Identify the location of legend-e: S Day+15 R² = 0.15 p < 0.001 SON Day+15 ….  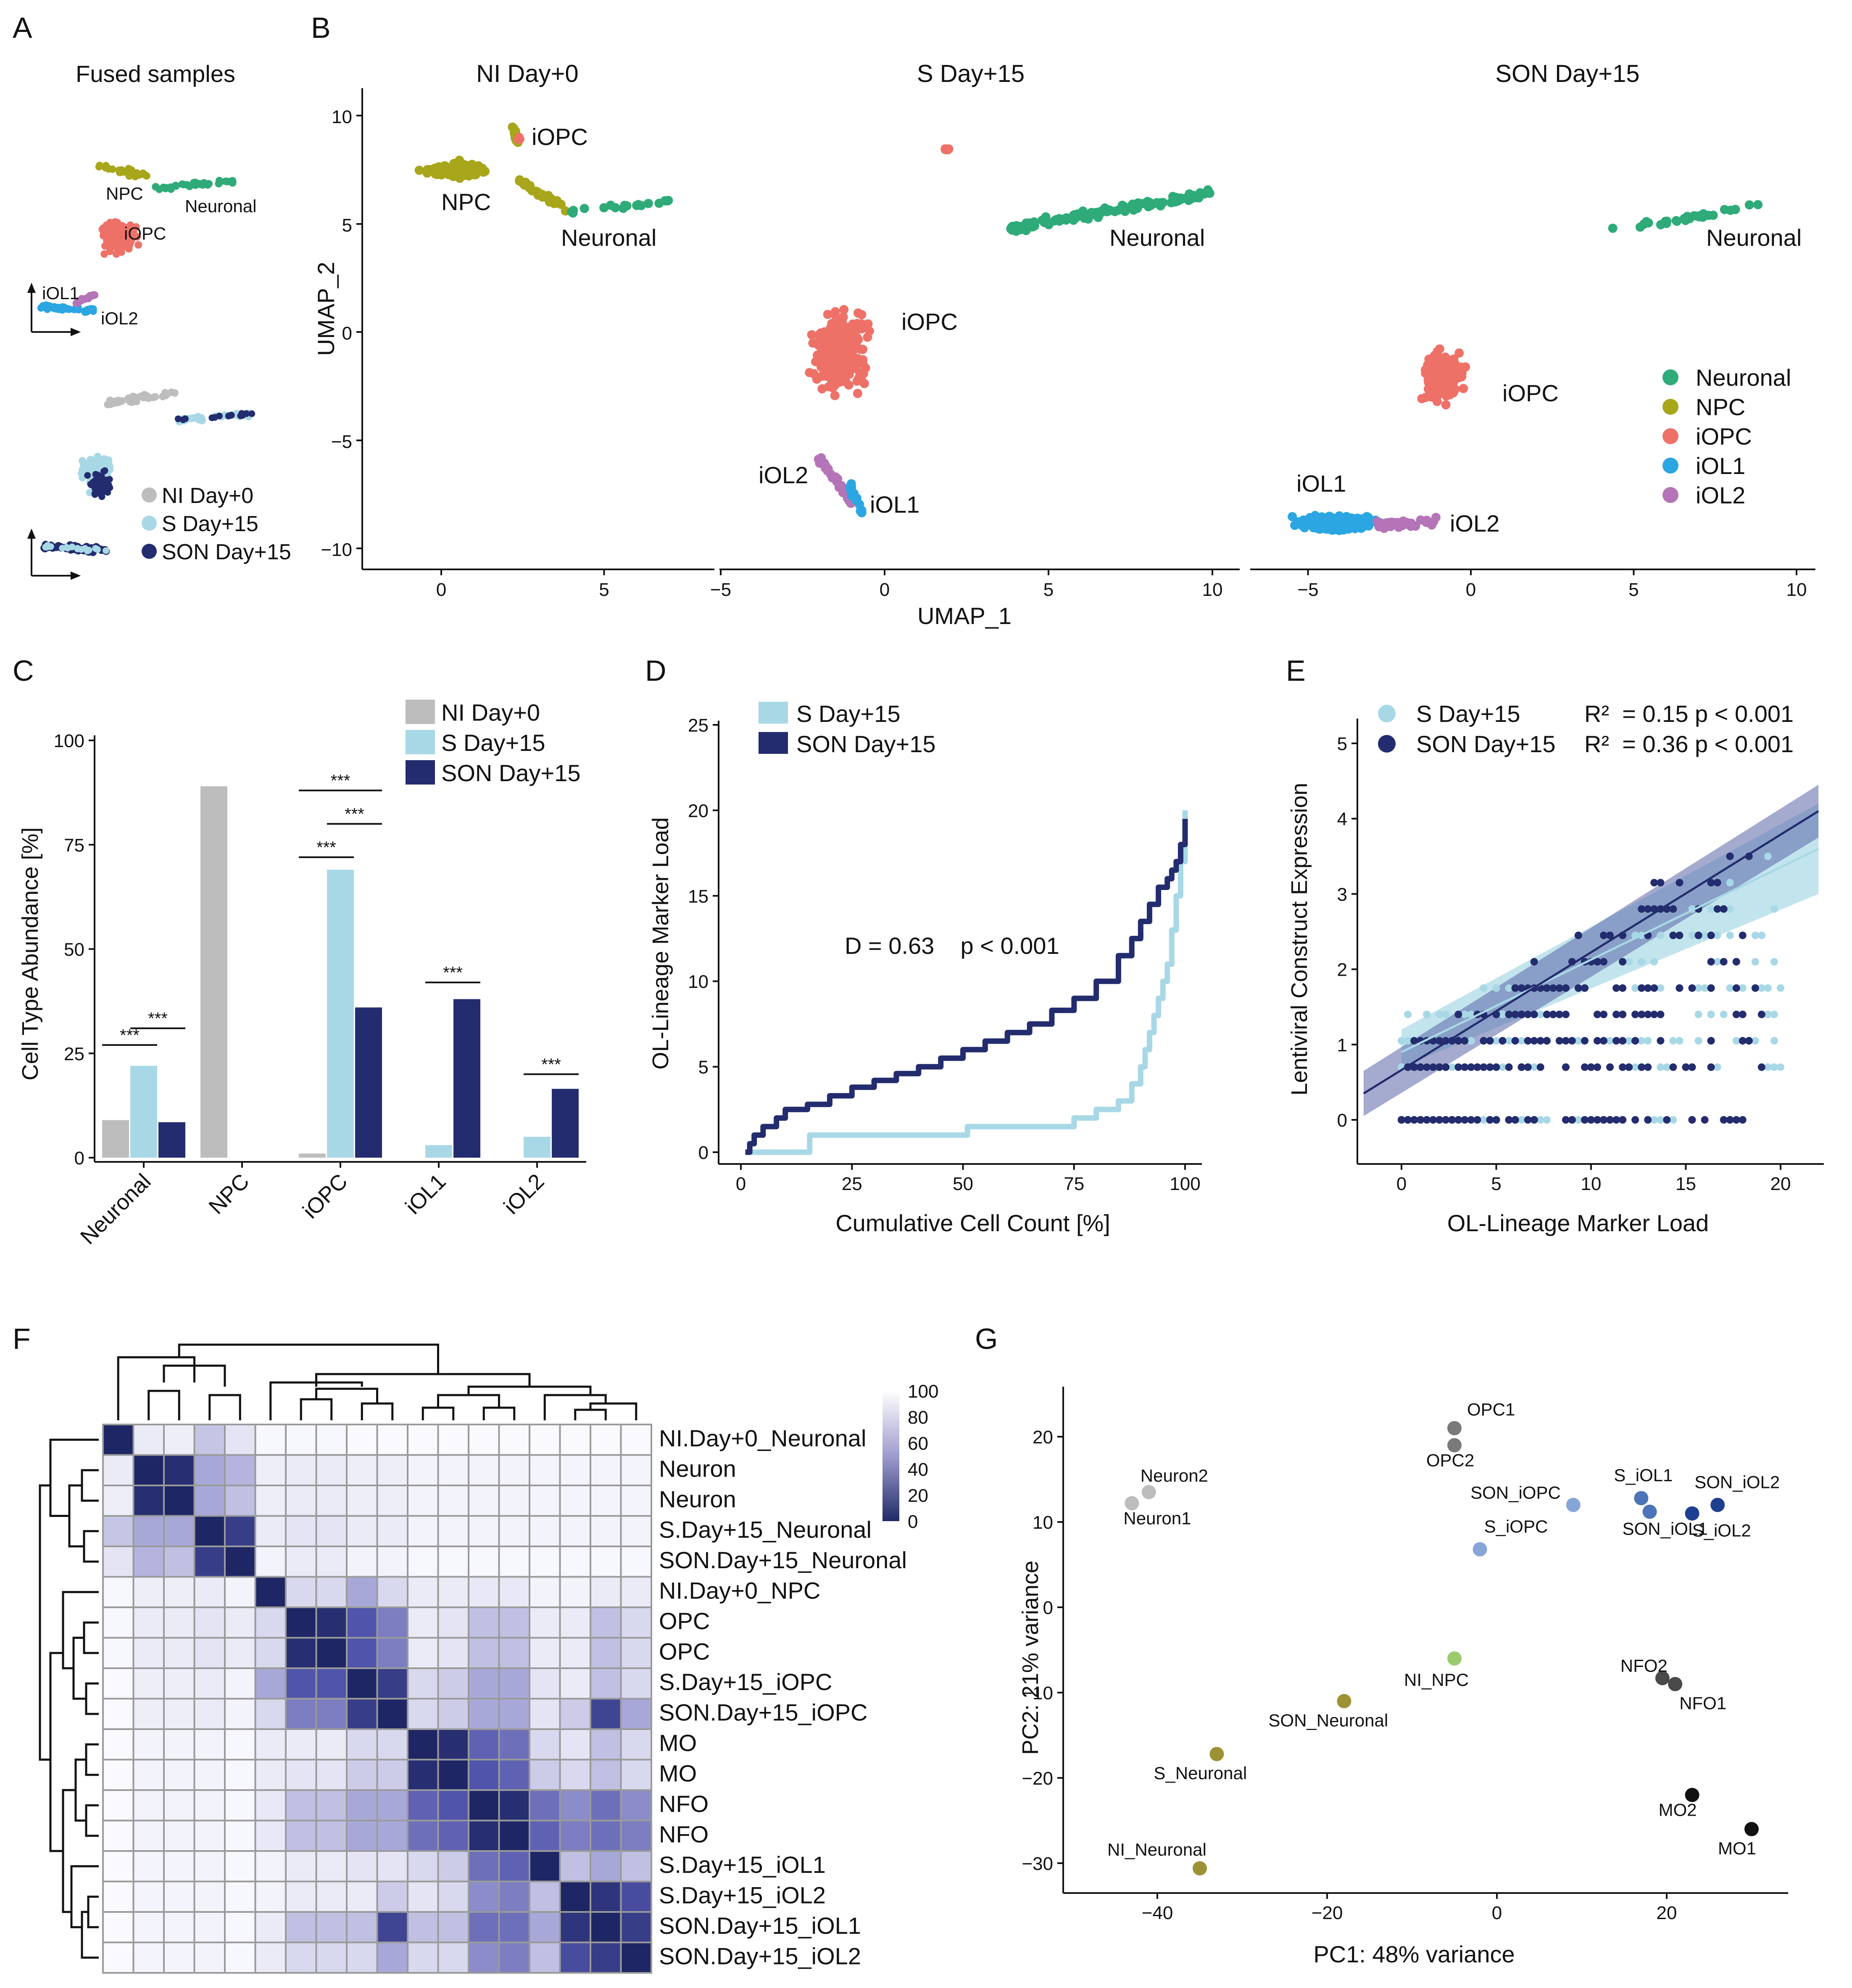
(1586, 728).